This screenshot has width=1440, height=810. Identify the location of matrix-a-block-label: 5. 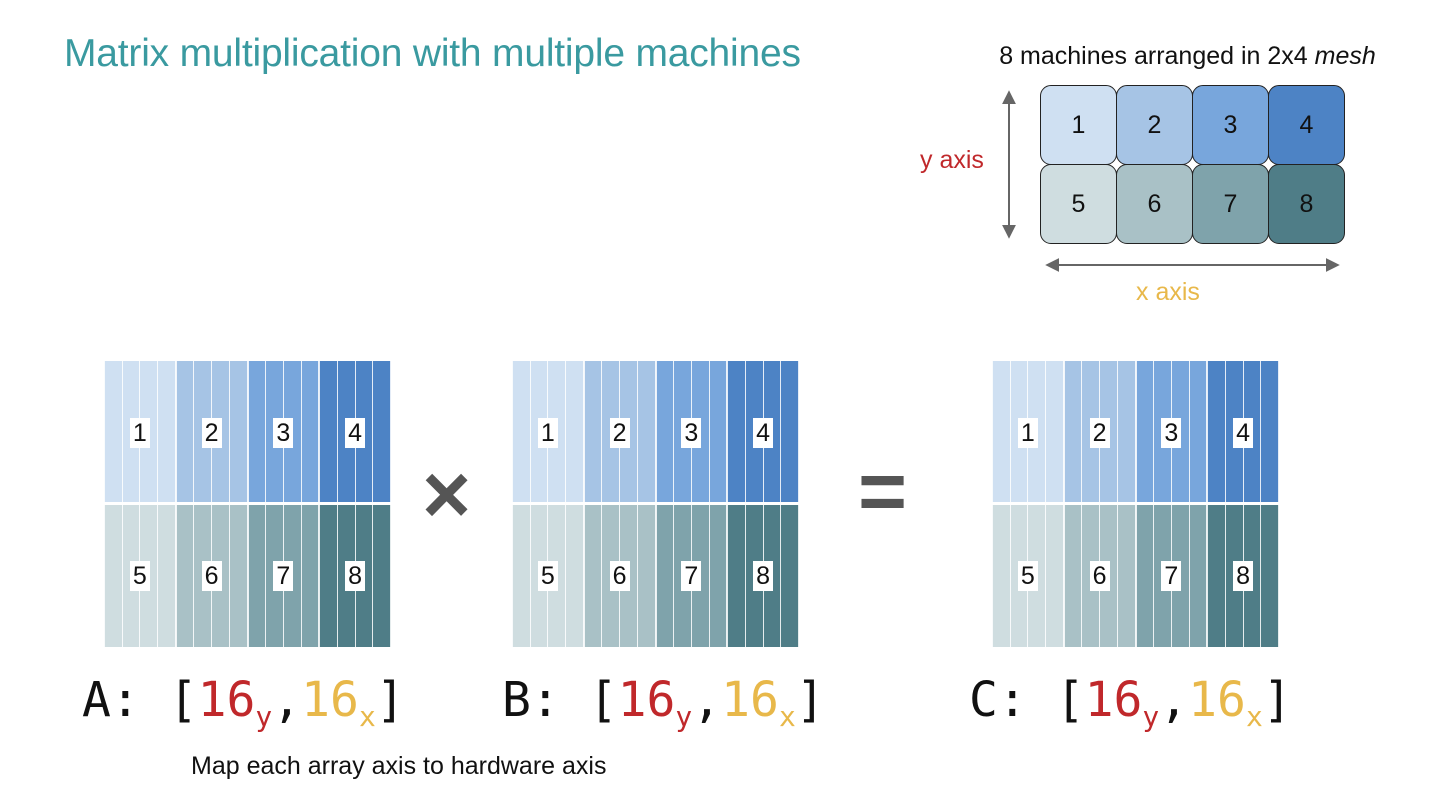
(139, 575).